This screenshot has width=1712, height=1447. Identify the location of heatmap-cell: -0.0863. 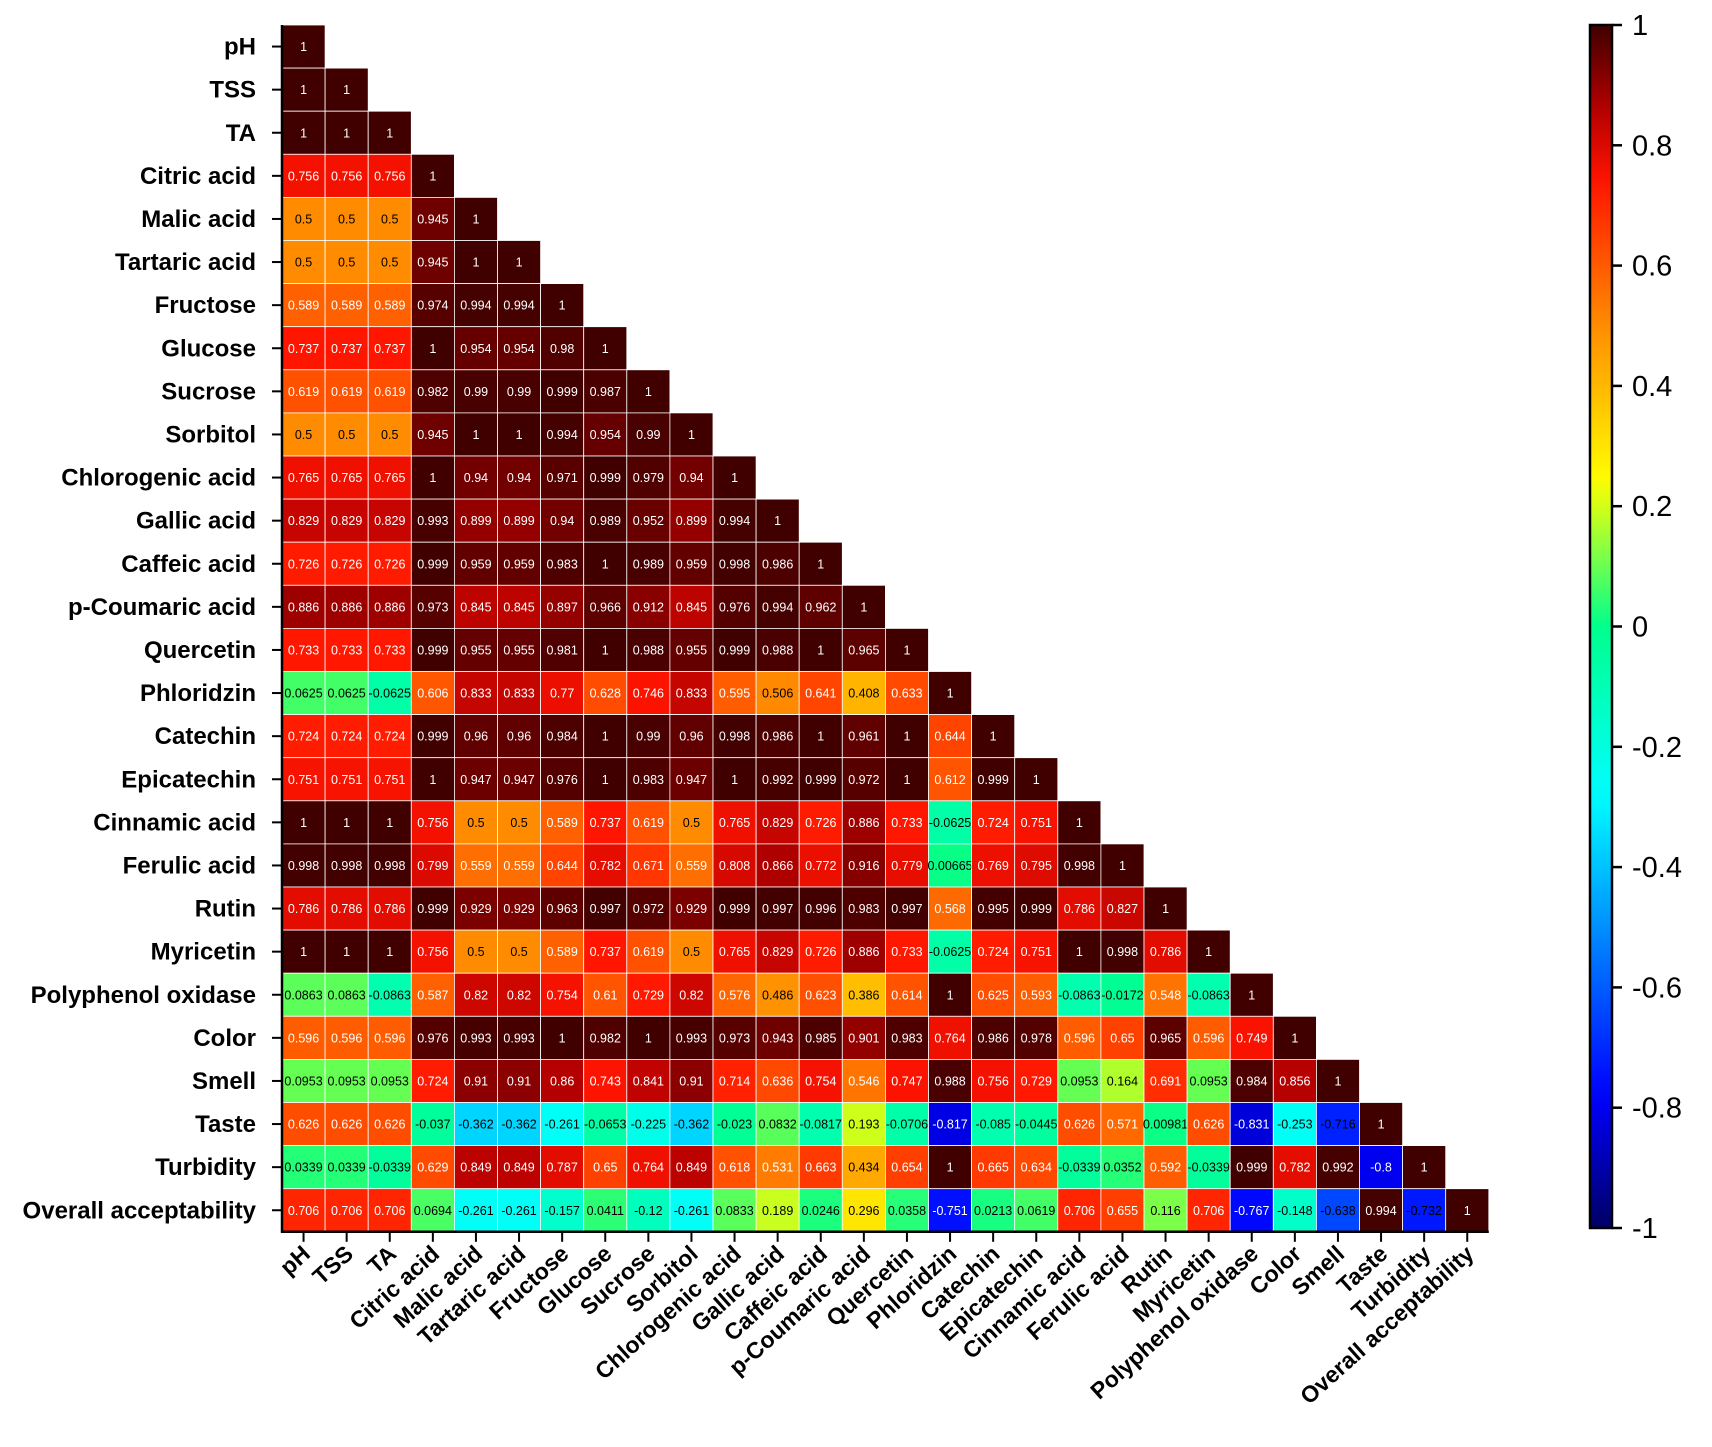
(1208, 994).